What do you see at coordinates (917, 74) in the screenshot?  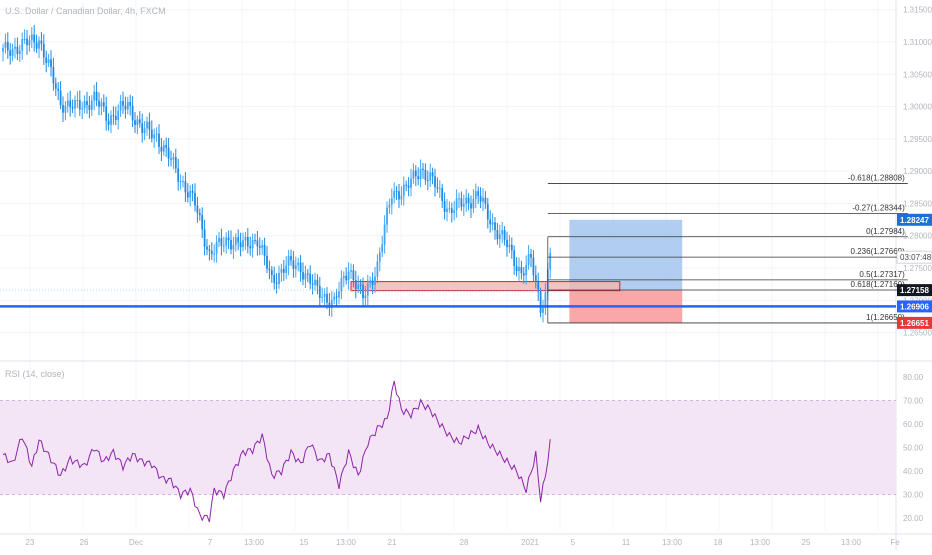 I see `price-tick-label: 1.30500` at bounding box center [917, 74].